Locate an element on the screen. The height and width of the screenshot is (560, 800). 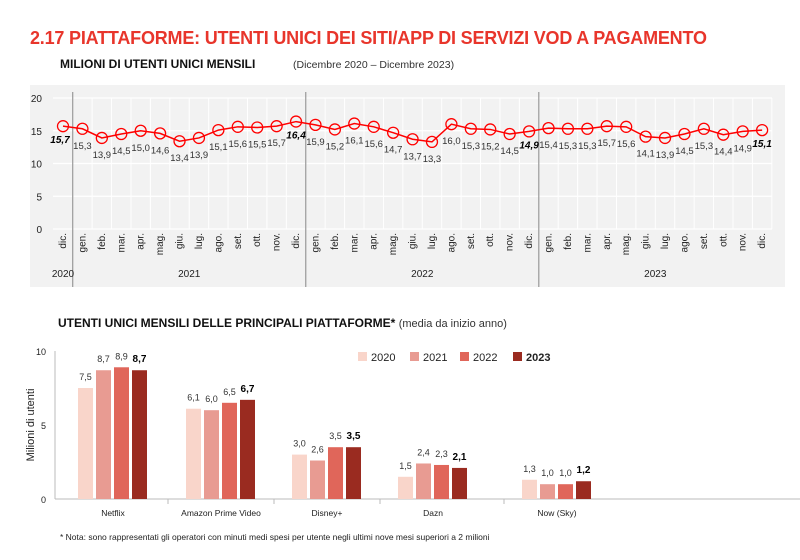
legend-label: 2021 is located at coordinates (435, 358).